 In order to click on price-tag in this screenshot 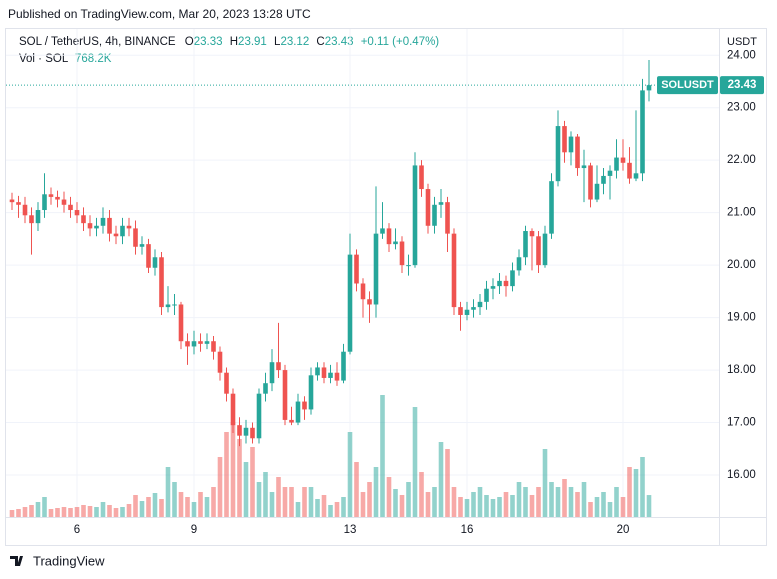, I will do `click(742, 85)`.